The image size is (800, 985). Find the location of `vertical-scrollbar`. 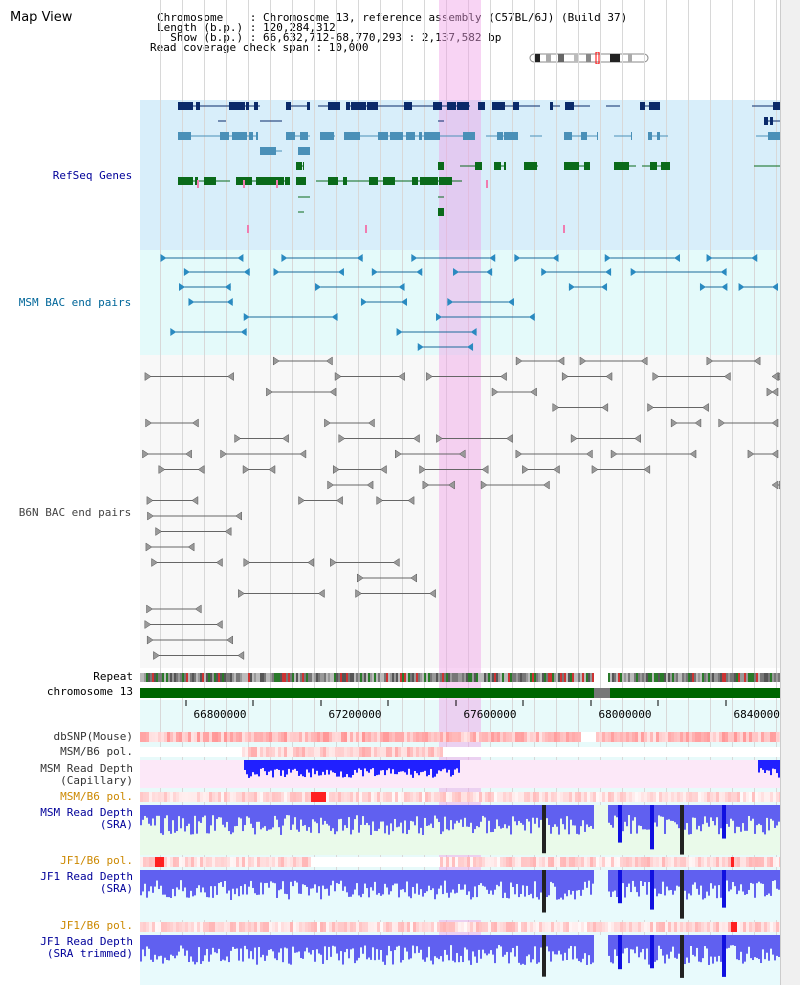

vertical-scrollbar is located at coordinates (790, 492).